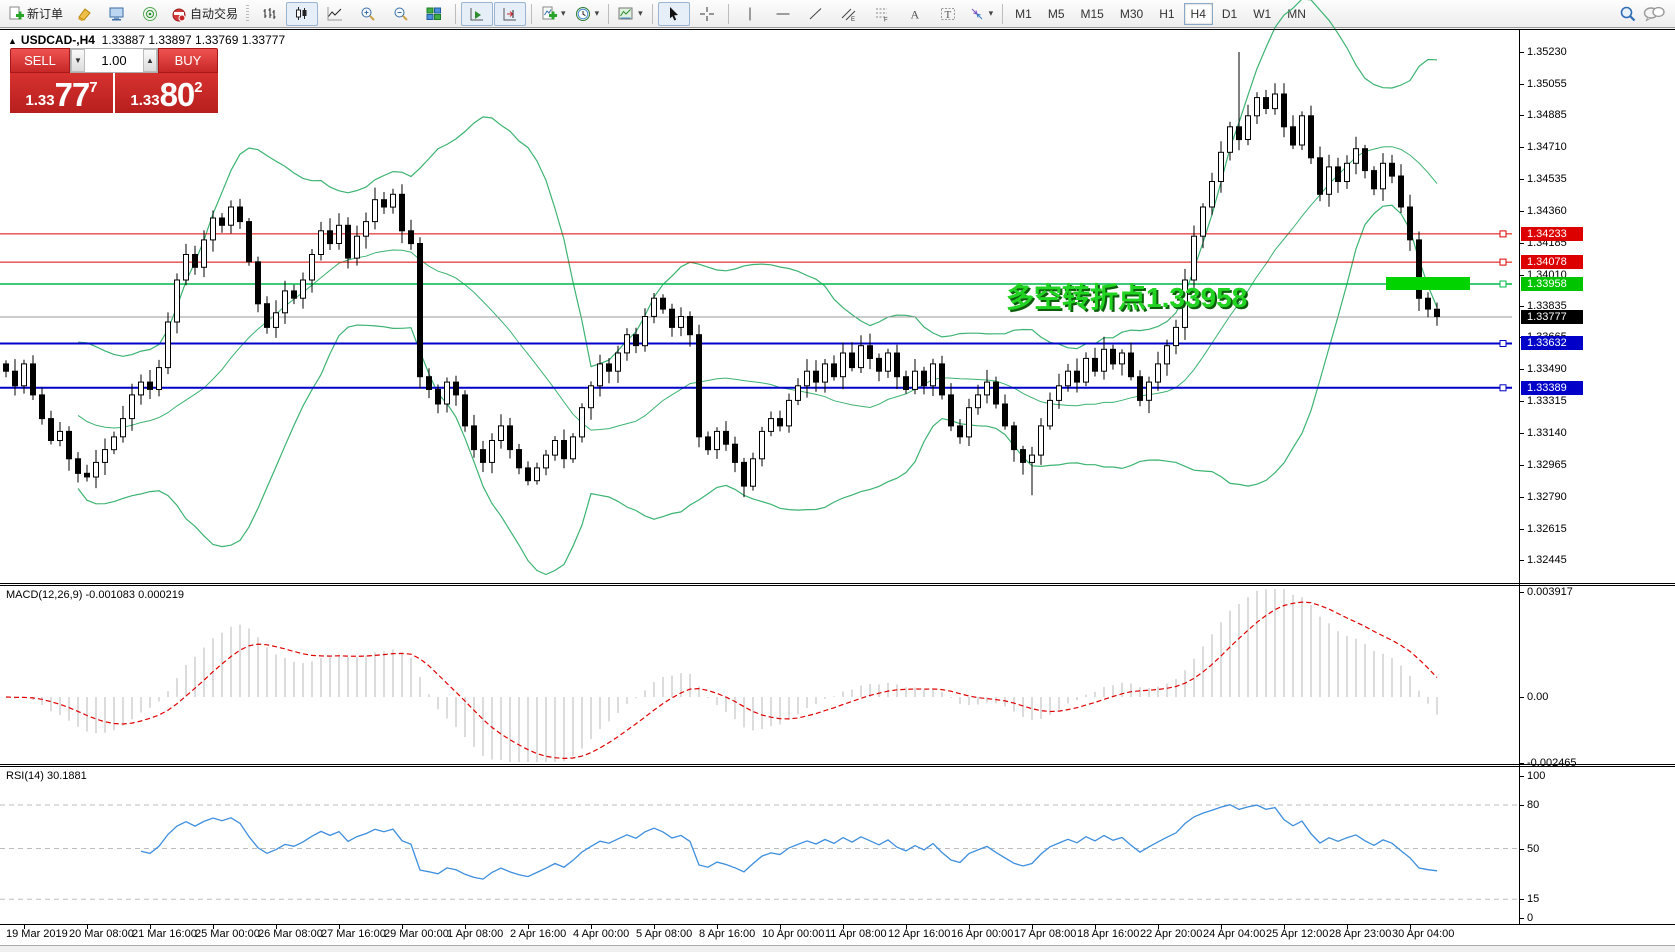 This screenshot has width=1675, height=952. Describe the element at coordinates (816, 14) in the screenshot. I see `trendline-button` at that location.